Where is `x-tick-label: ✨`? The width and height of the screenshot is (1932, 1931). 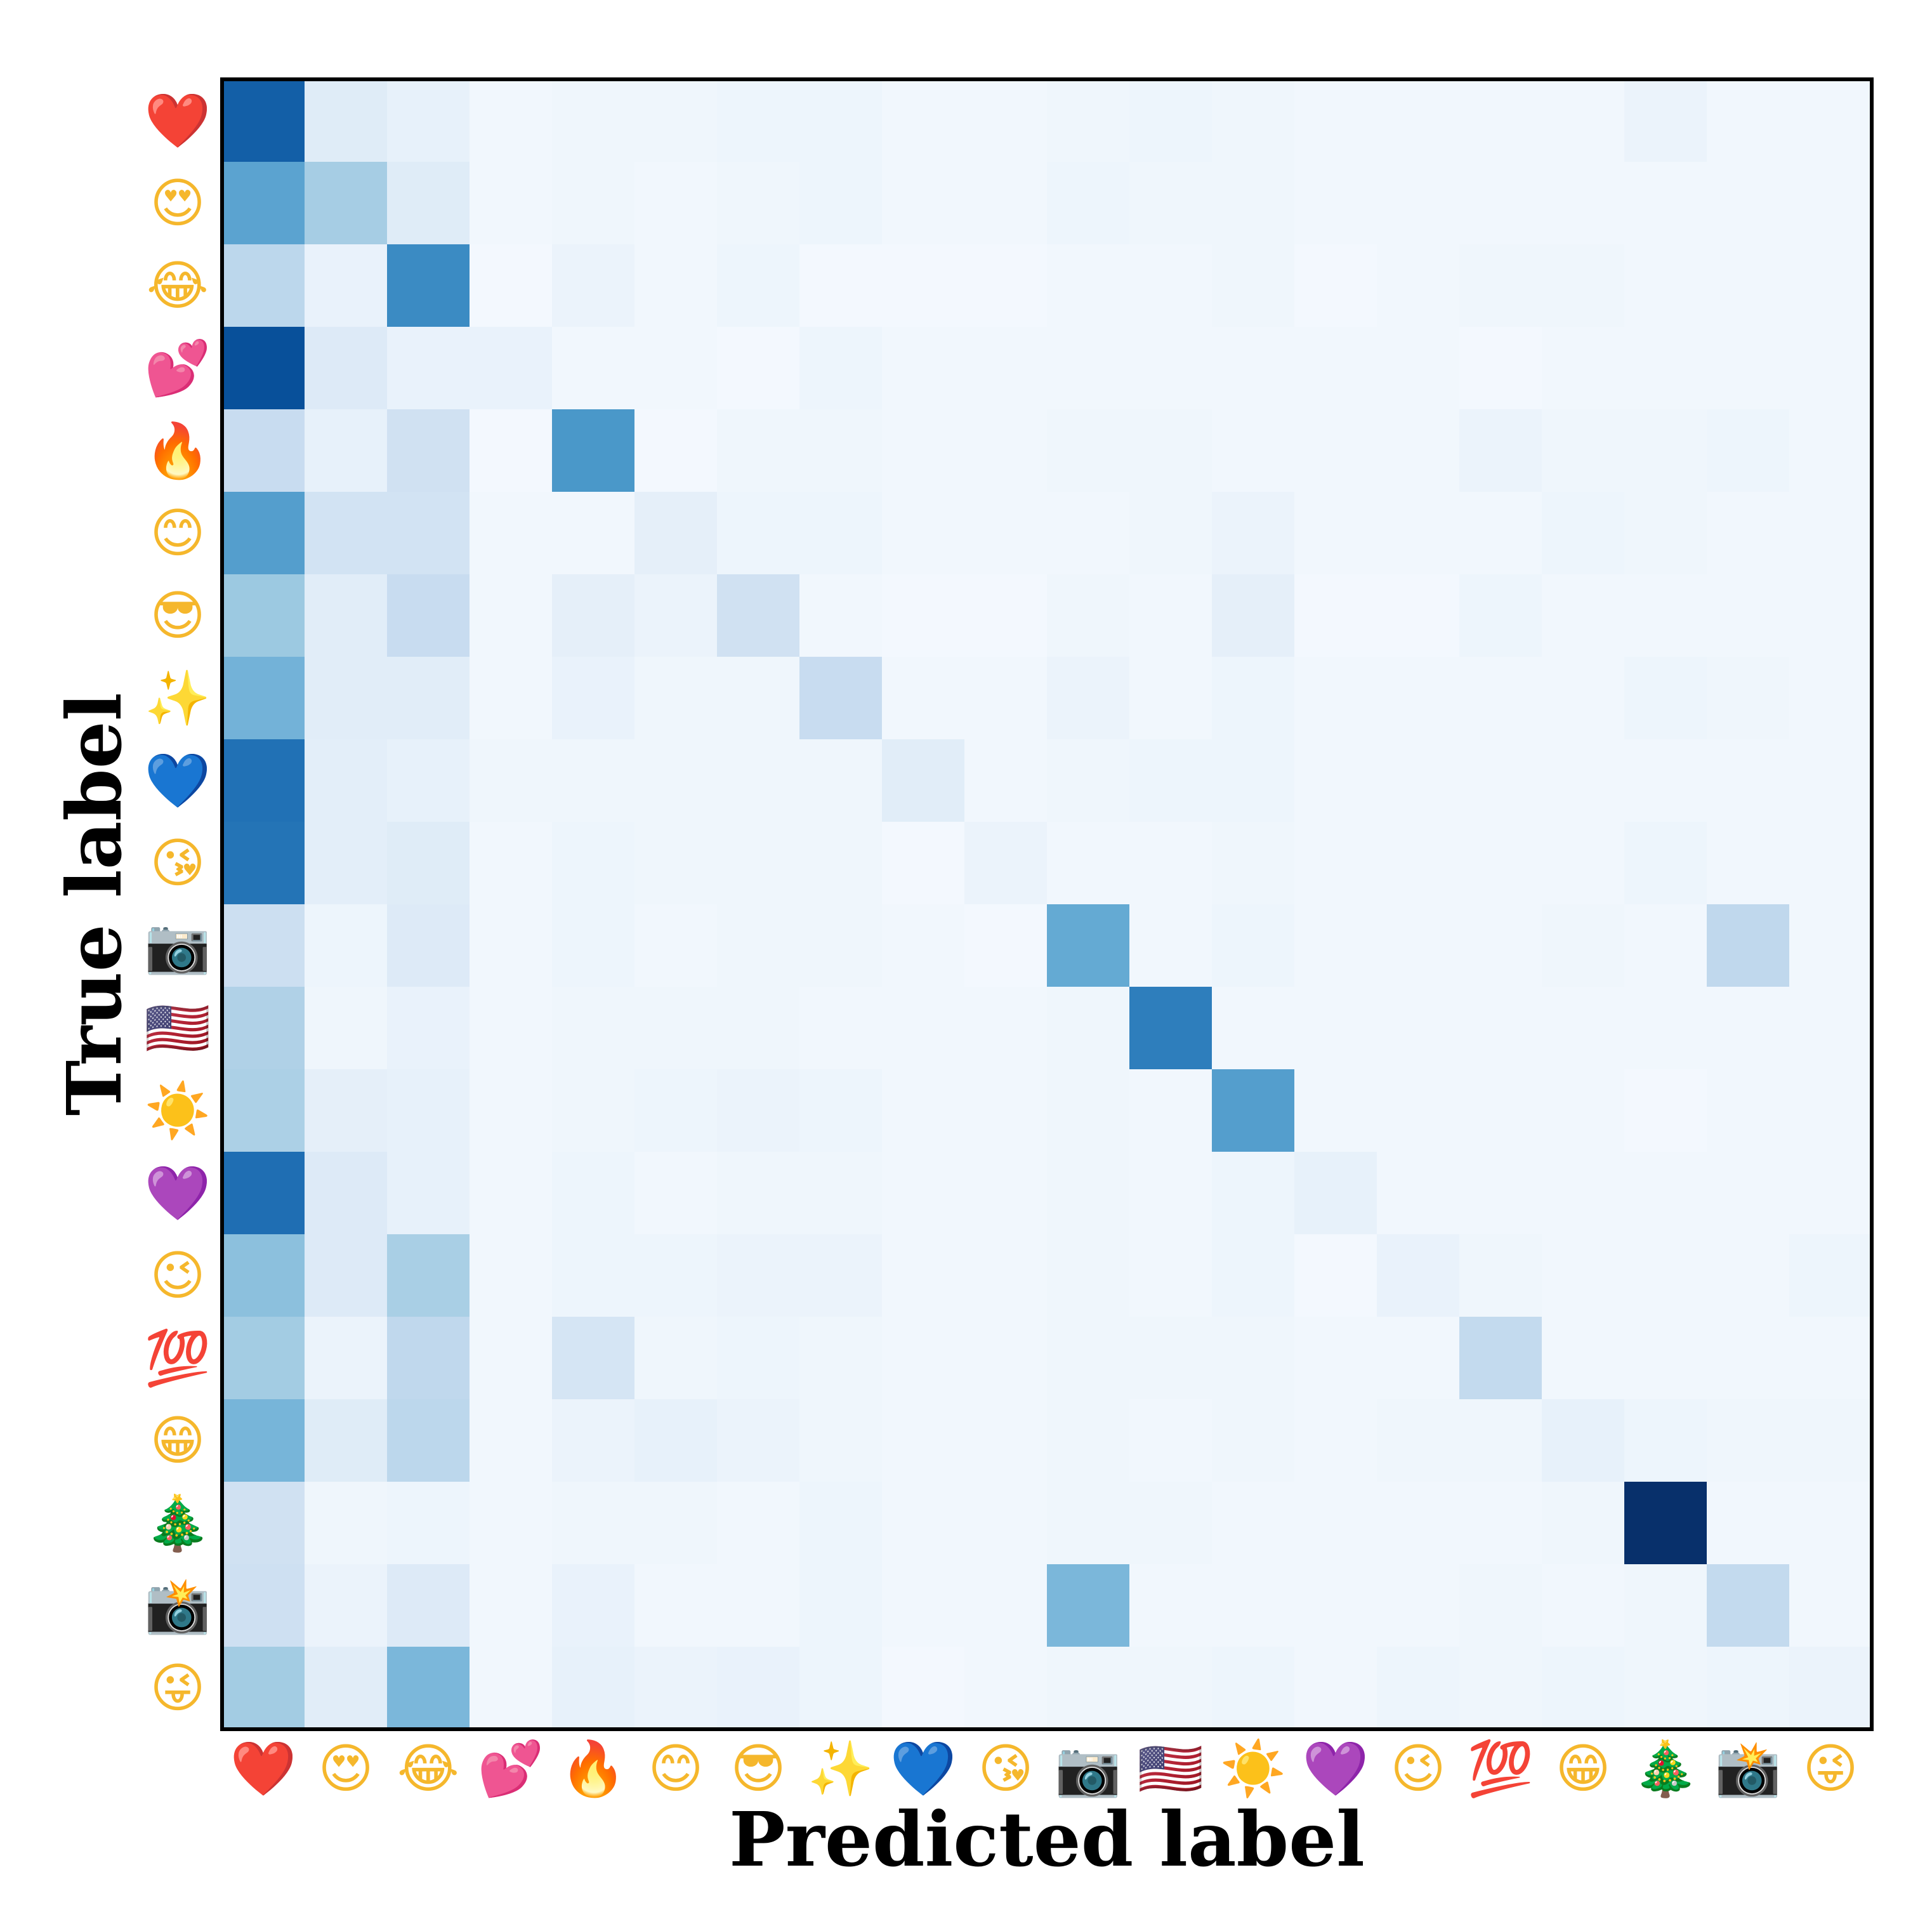
x-tick-label: ✨ is located at coordinates (841, 1768).